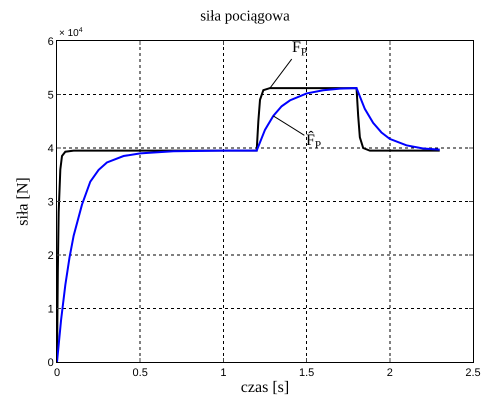  Describe the element at coordinates (23, 201) in the screenshot. I see `y-axis-title: siła [N]` at that location.